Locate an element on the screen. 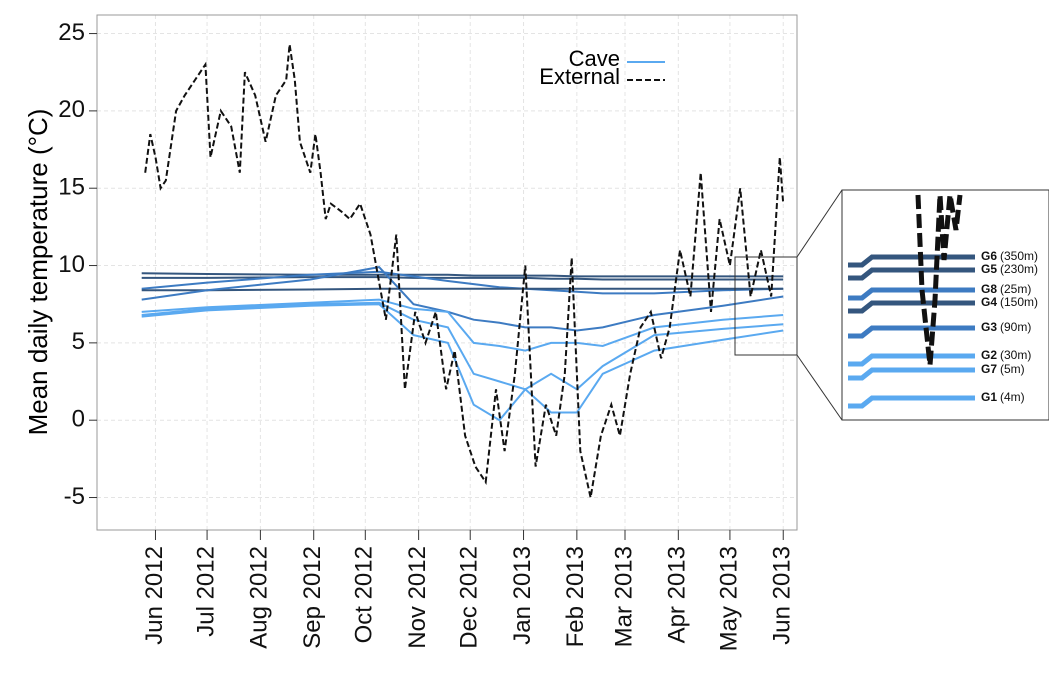 The height and width of the screenshot is (675, 1049). series-depth: (90m) is located at coordinates (1015, 327).